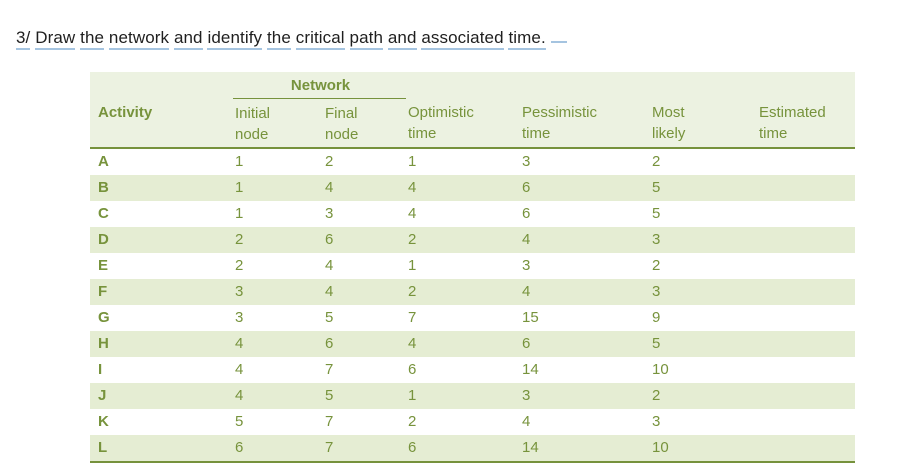 This screenshot has width=922, height=463. Describe the element at coordinates (278, 123) in the screenshot. I see `col-header-initial-node: Initial node` at that location.